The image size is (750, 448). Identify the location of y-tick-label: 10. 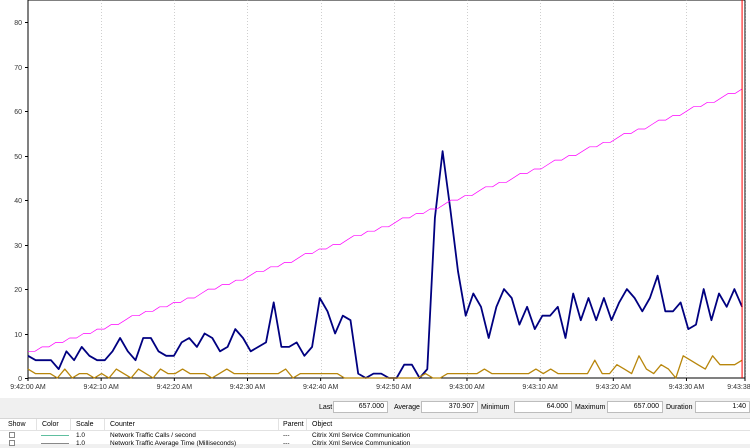
(18, 335).